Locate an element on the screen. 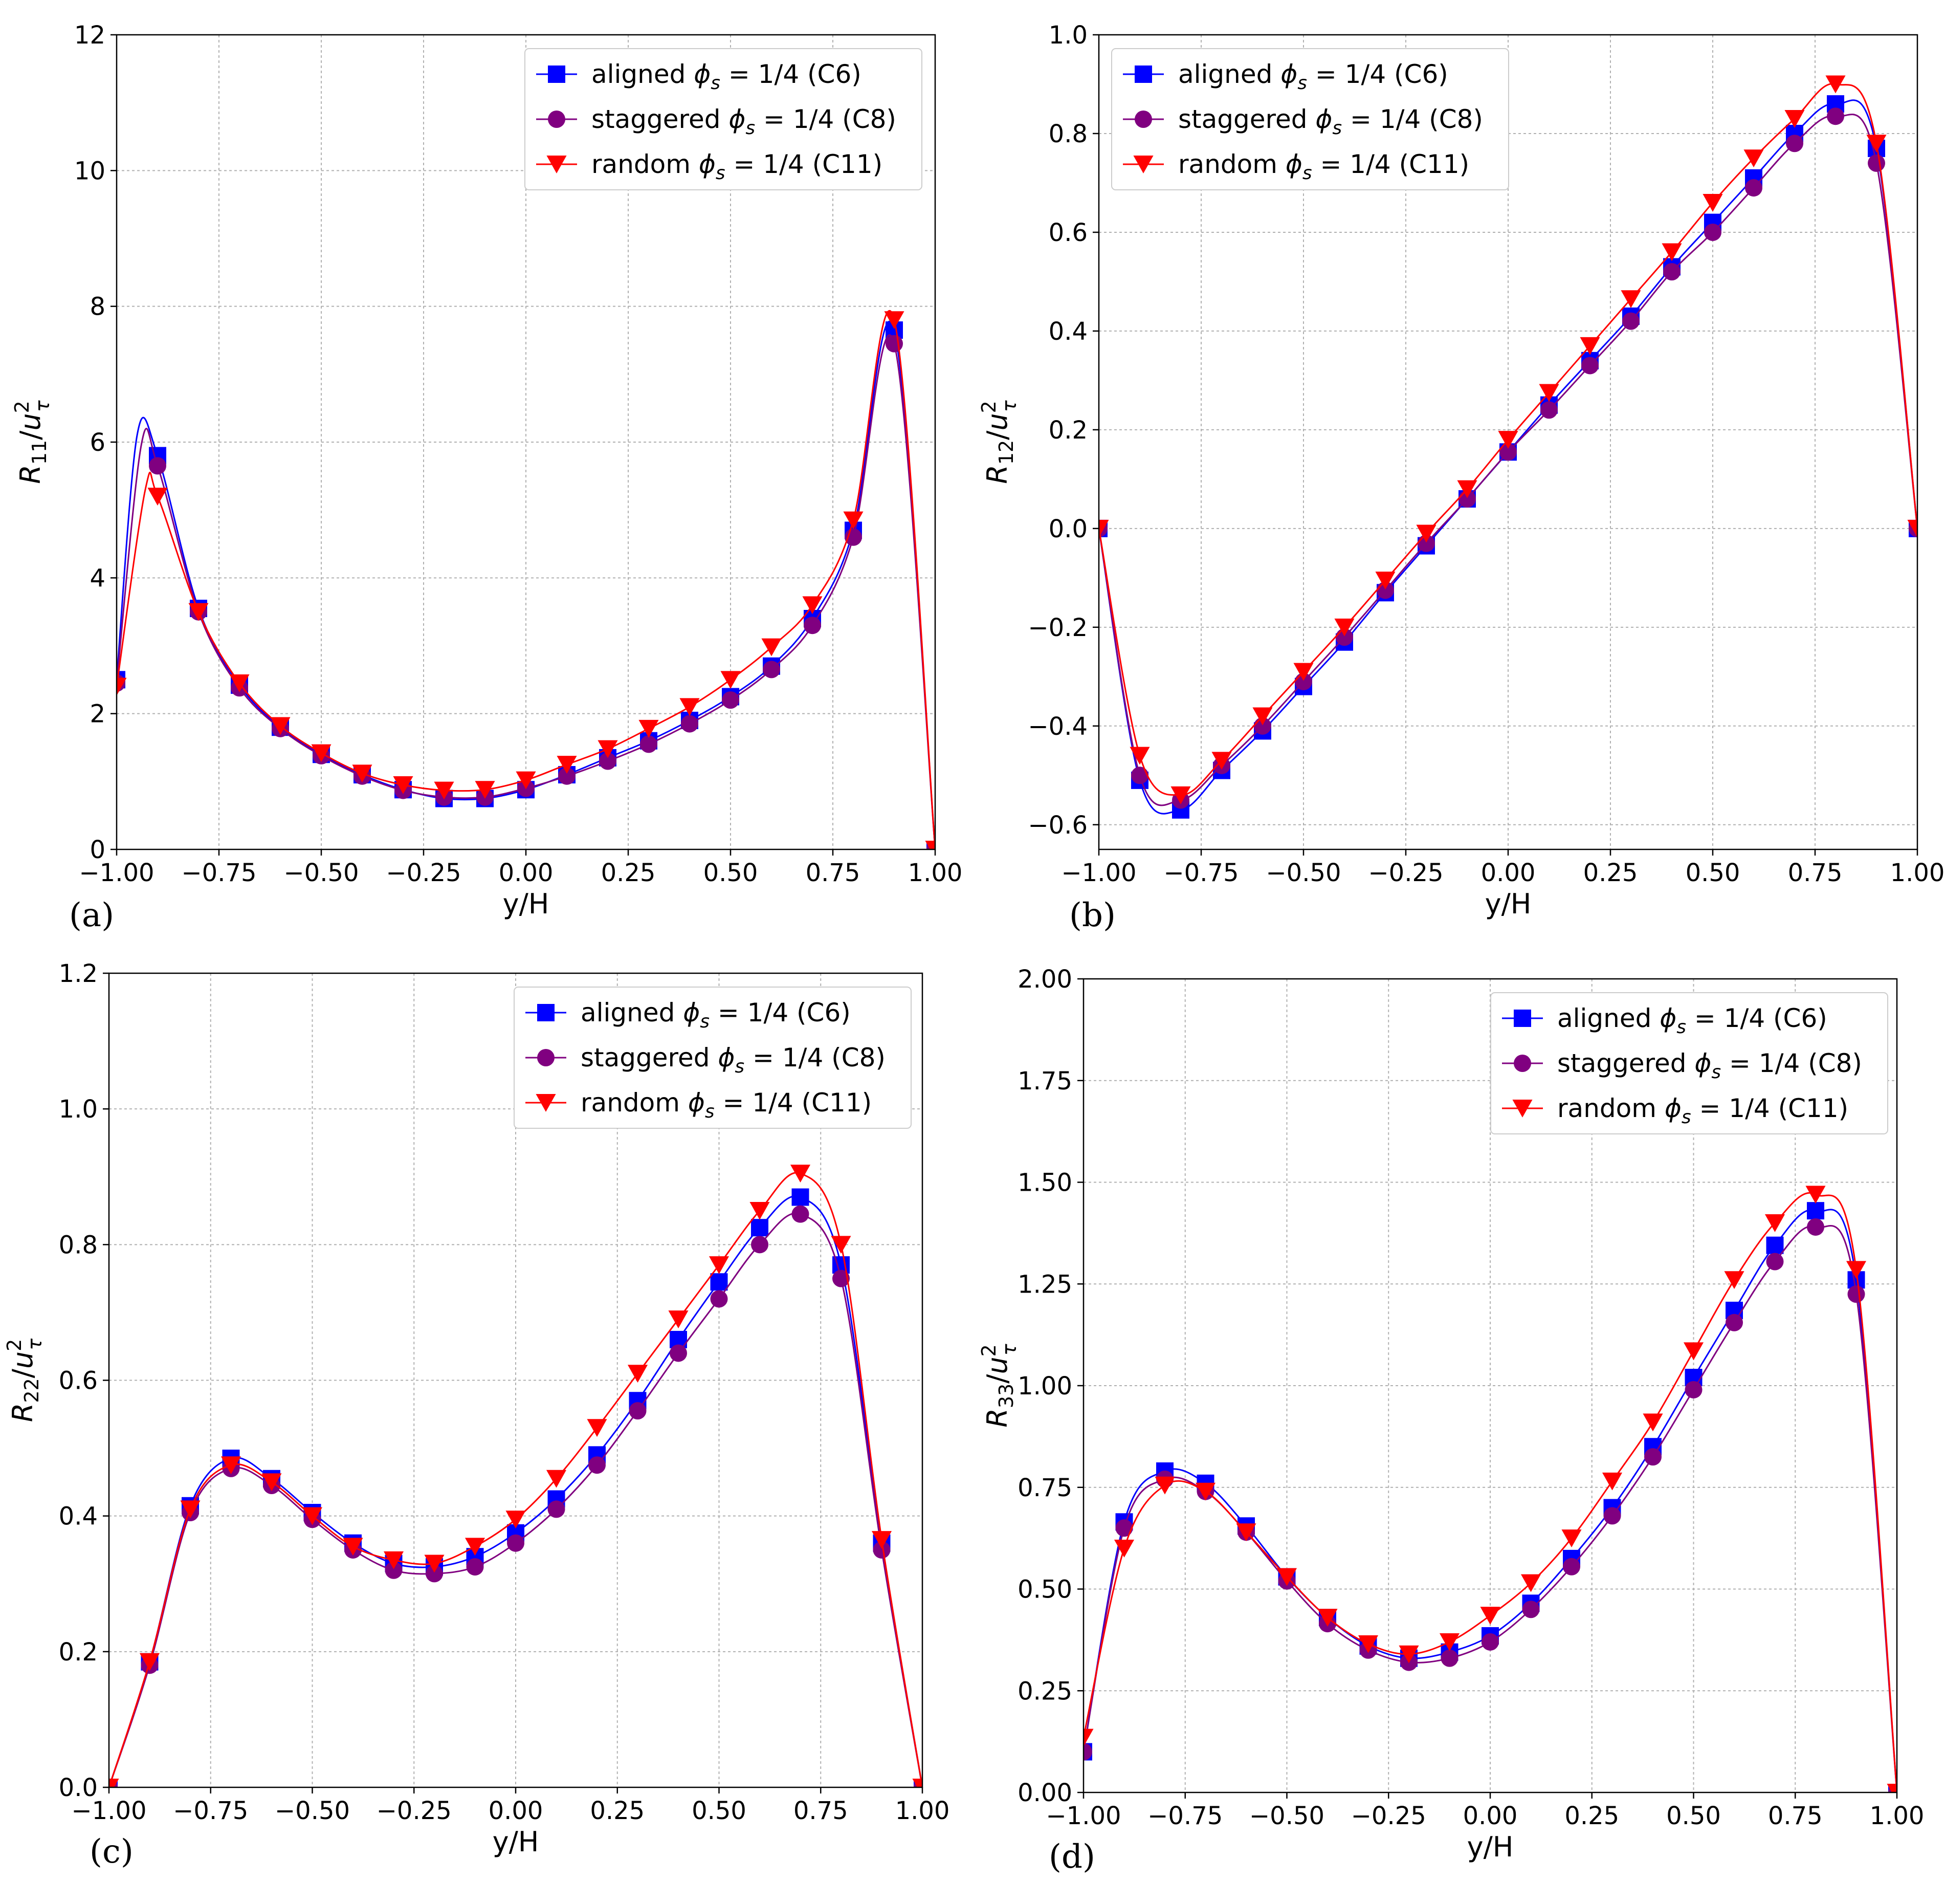 The image size is (1945, 1904). y-tick-label: 0.00 is located at coordinates (1045, 1793).